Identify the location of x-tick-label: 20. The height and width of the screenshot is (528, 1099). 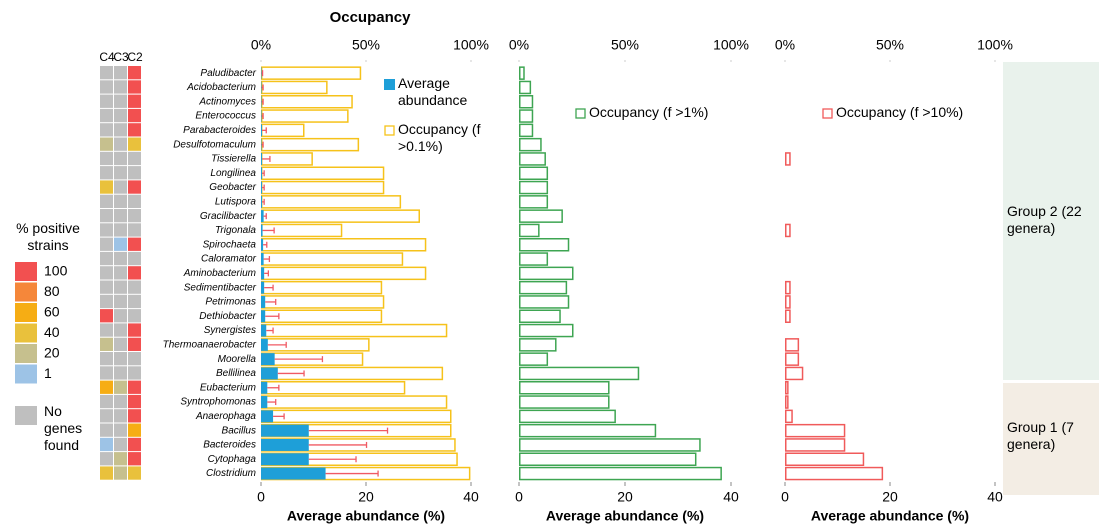
(366, 497).